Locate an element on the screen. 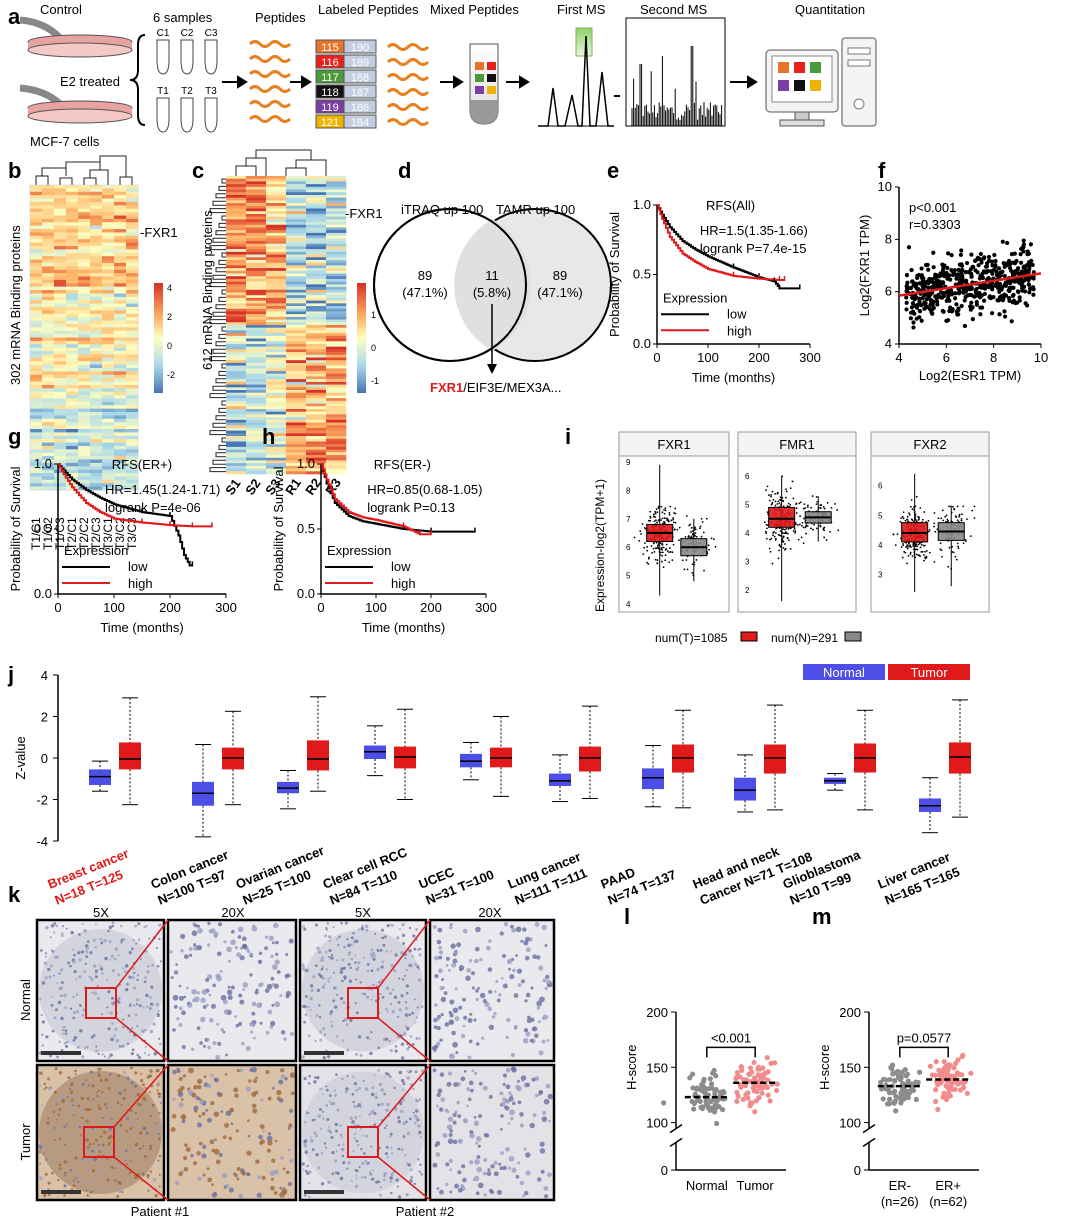 The height and width of the screenshot is (1222, 1065). x-axis-label: Time (months) is located at coordinates (733, 377).